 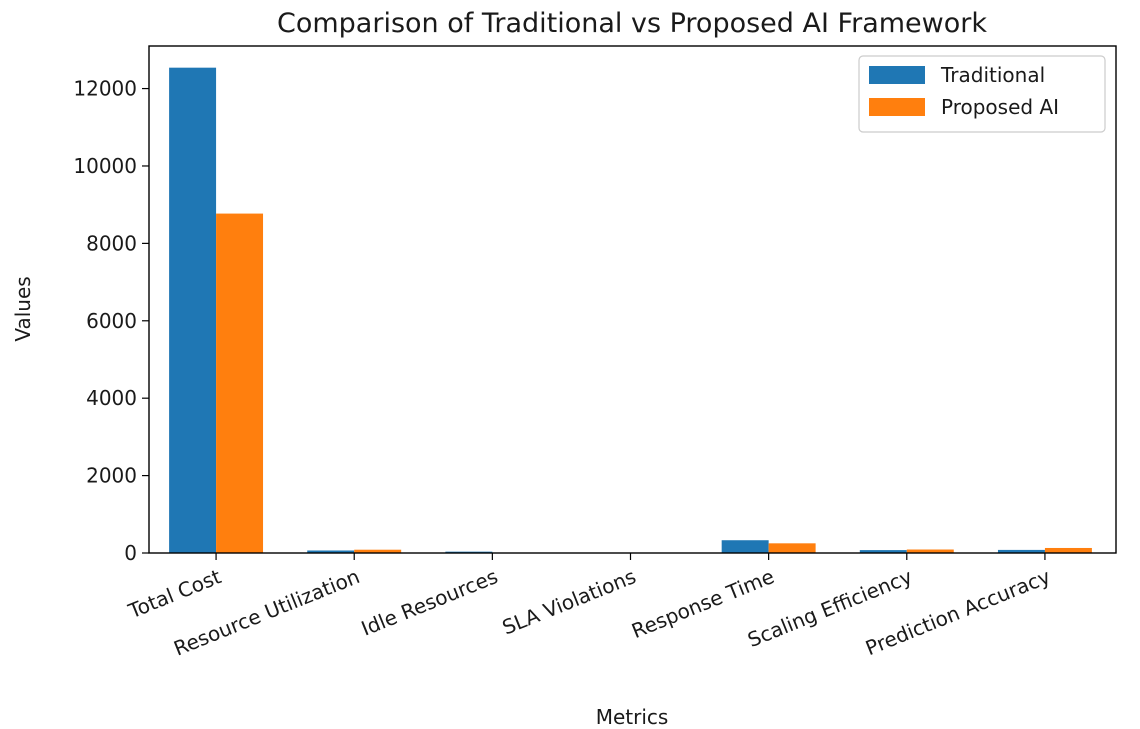 What do you see at coordinates (174, 593) in the screenshot?
I see `x-tick-label: Total Cost` at bounding box center [174, 593].